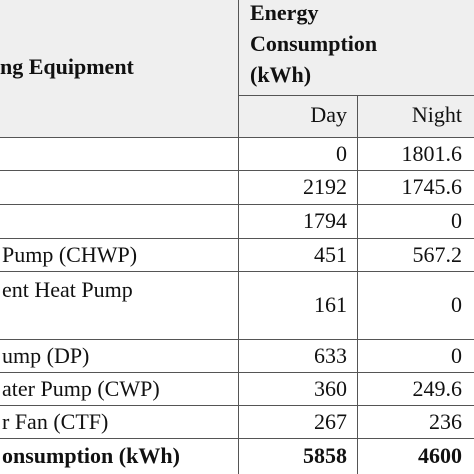  I want to click on header-energy: (kWh), so click(281, 74).